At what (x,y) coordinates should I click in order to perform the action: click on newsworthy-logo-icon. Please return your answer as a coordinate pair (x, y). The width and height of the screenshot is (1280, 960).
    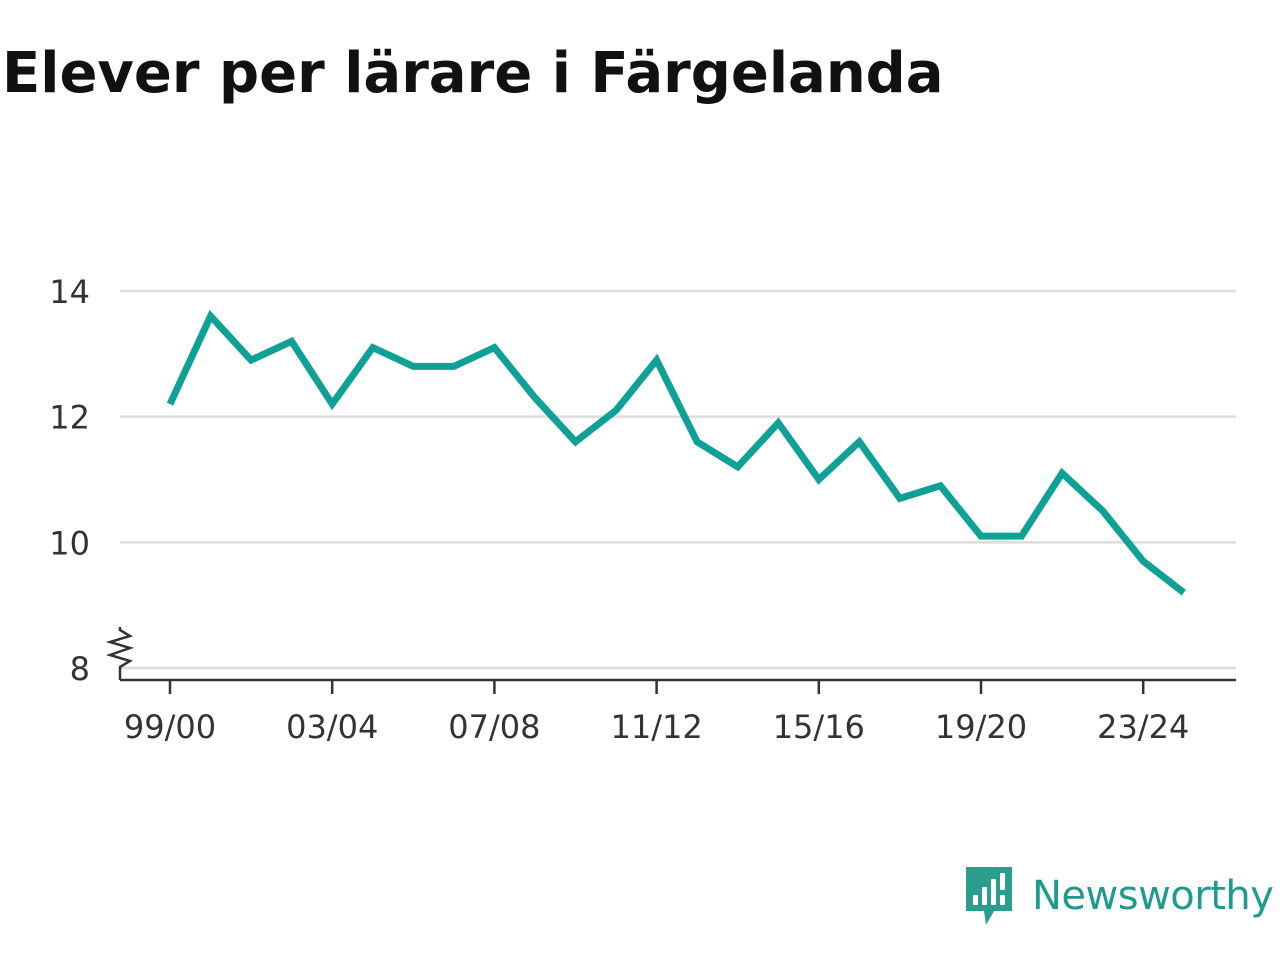
    Looking at the image, I should click on (989, 896).